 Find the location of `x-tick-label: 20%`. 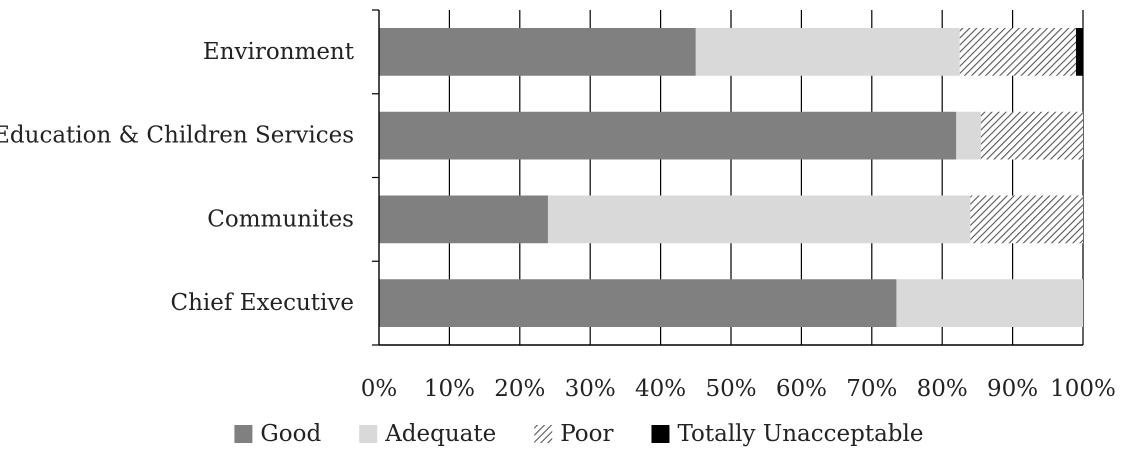

x-tick-label: 20% is located at coordinates (519, 389).